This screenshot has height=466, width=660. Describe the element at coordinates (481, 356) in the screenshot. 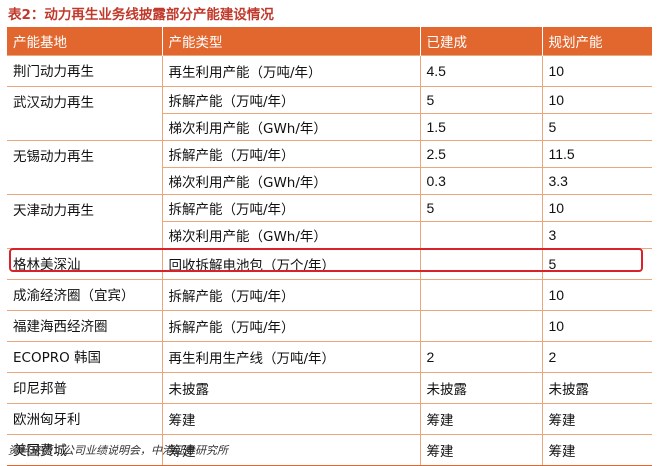

I see `cell-built: 2` at that location.